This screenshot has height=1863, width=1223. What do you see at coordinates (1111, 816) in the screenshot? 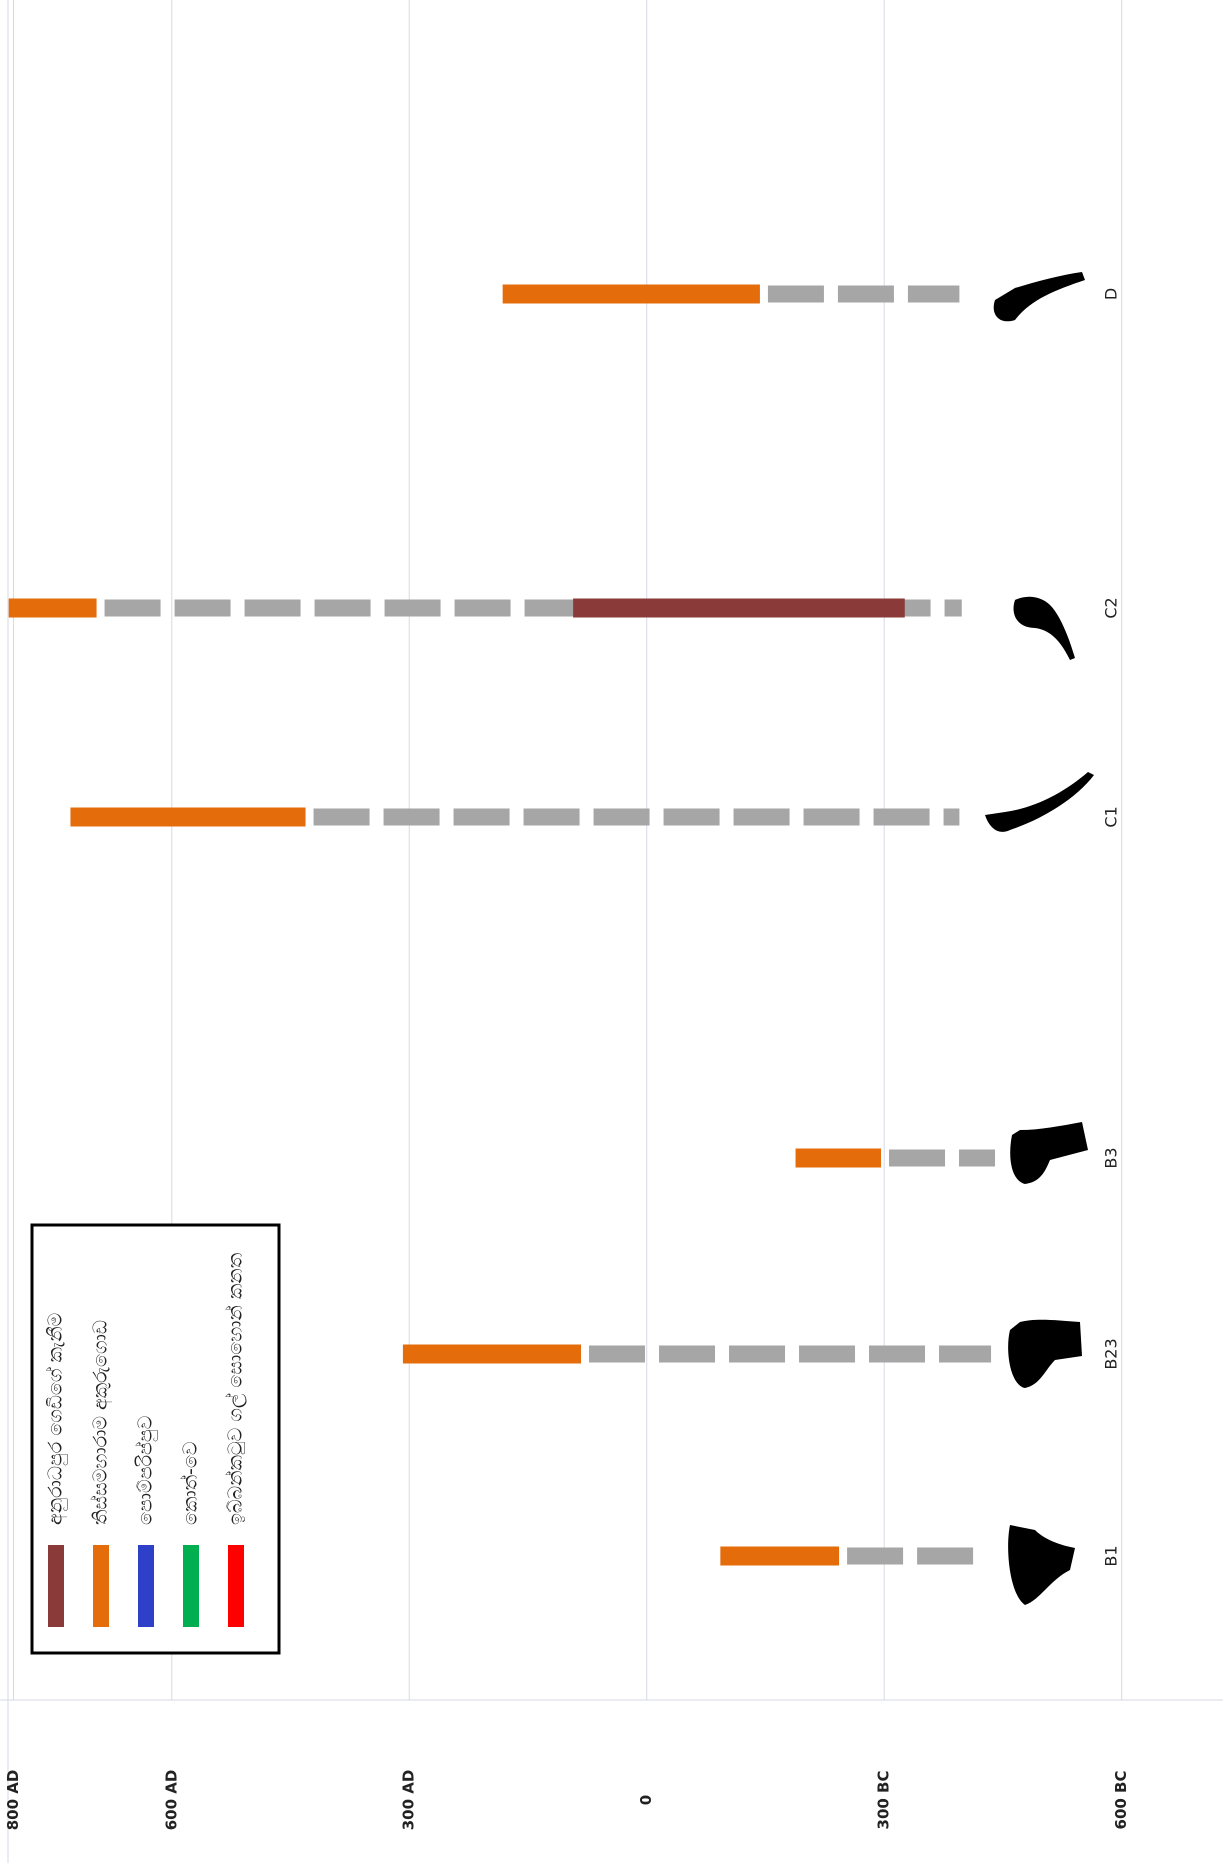
I see `category-label: C1` at bounding box center [1111, 816].